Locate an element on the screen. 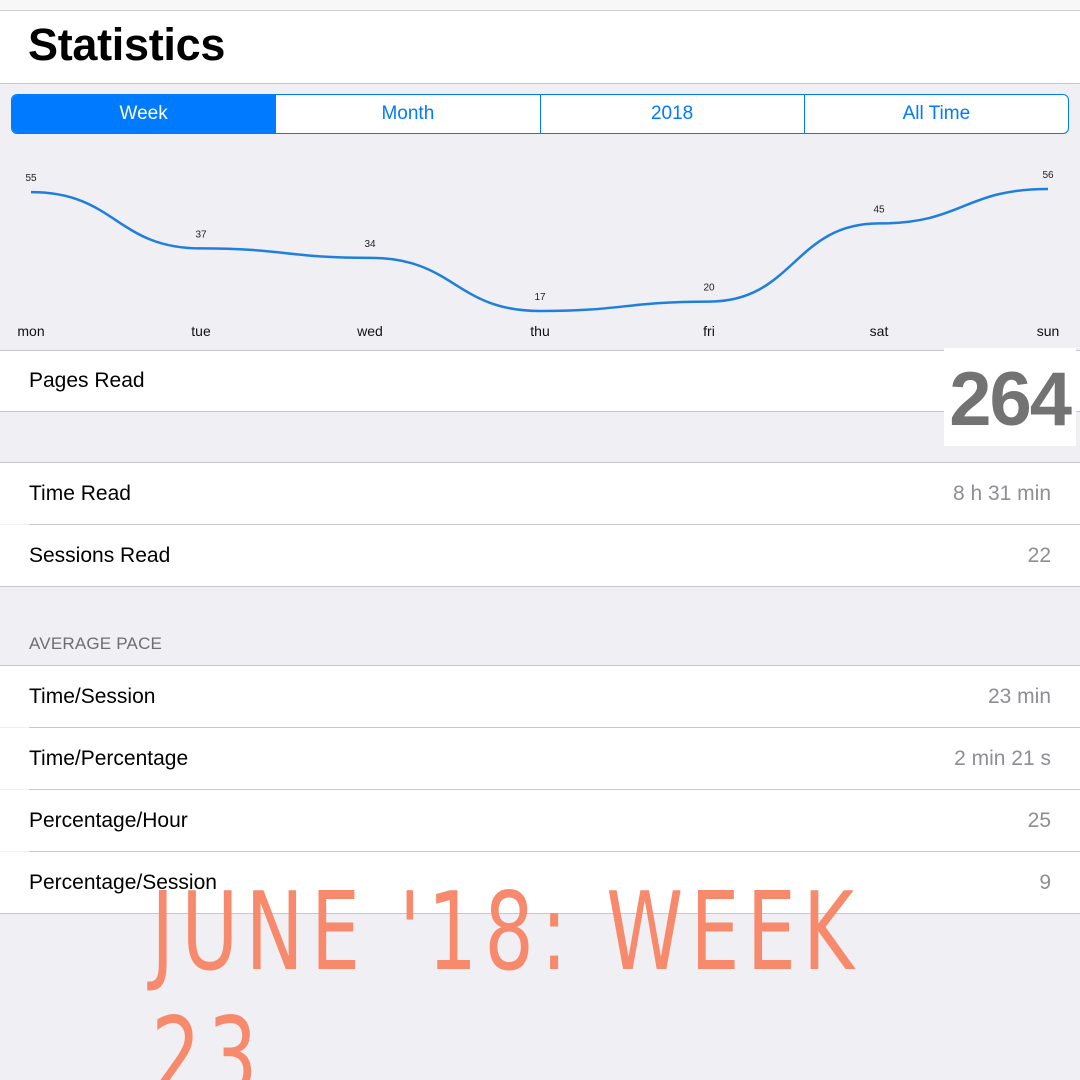  time-per-session-label: Time/Session is located at coordinates (92, 696).